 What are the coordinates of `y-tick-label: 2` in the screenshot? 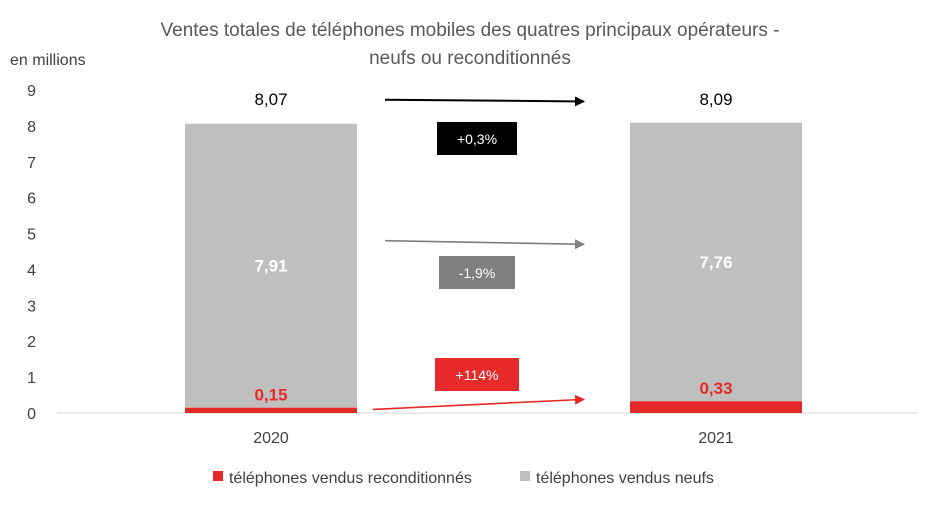 It's located at (31, 342).